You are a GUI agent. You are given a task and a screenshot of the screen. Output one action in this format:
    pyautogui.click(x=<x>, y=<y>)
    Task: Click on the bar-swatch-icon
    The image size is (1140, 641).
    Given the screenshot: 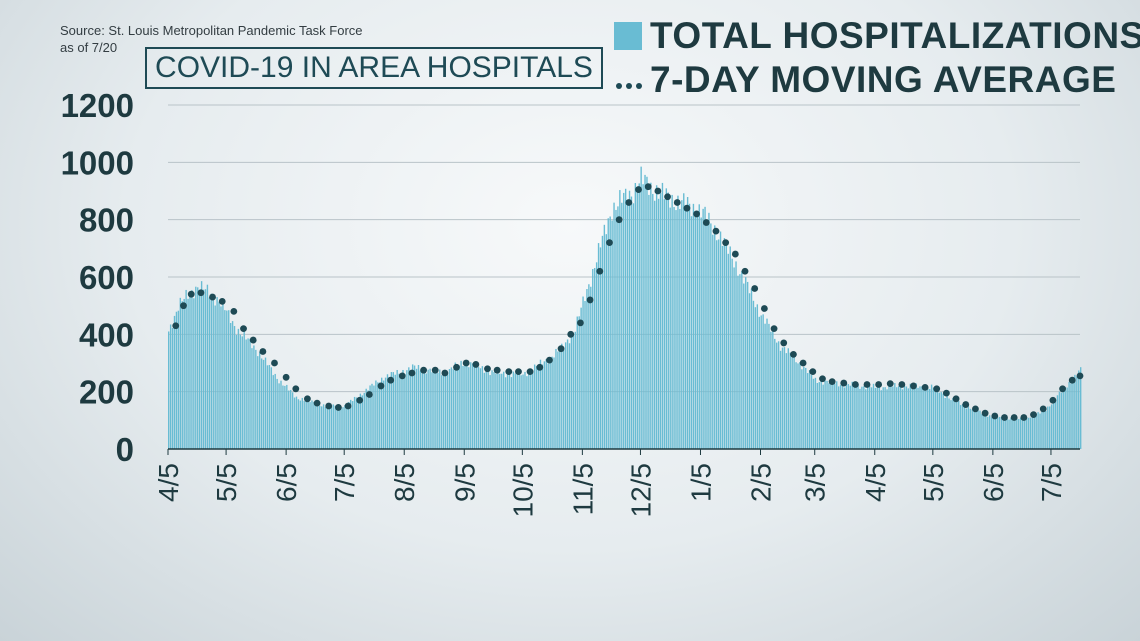 What is the action you would take?
    pyautogui.click(x=628, y=36)
    